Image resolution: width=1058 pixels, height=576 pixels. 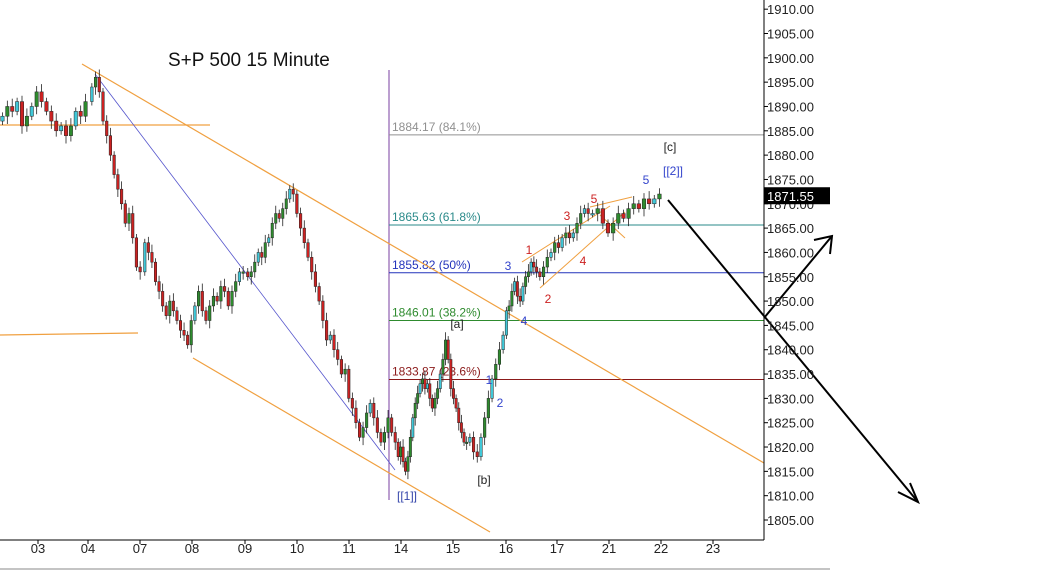 What do you see at coordinates (790, 58) in the screenshot?
I see `y-tick-label: 1900.00` at bounding box center [790, 58].